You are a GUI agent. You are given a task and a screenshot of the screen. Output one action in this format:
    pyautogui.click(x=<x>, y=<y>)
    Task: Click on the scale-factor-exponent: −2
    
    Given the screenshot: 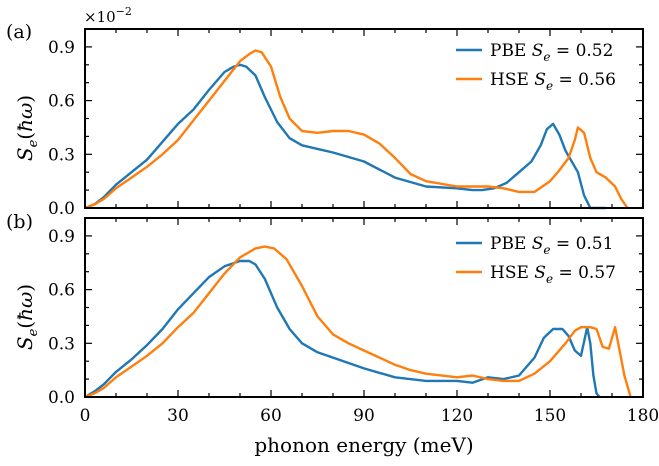 What is the action you would take?
    pyautogui.click(x=124, y=11)
    